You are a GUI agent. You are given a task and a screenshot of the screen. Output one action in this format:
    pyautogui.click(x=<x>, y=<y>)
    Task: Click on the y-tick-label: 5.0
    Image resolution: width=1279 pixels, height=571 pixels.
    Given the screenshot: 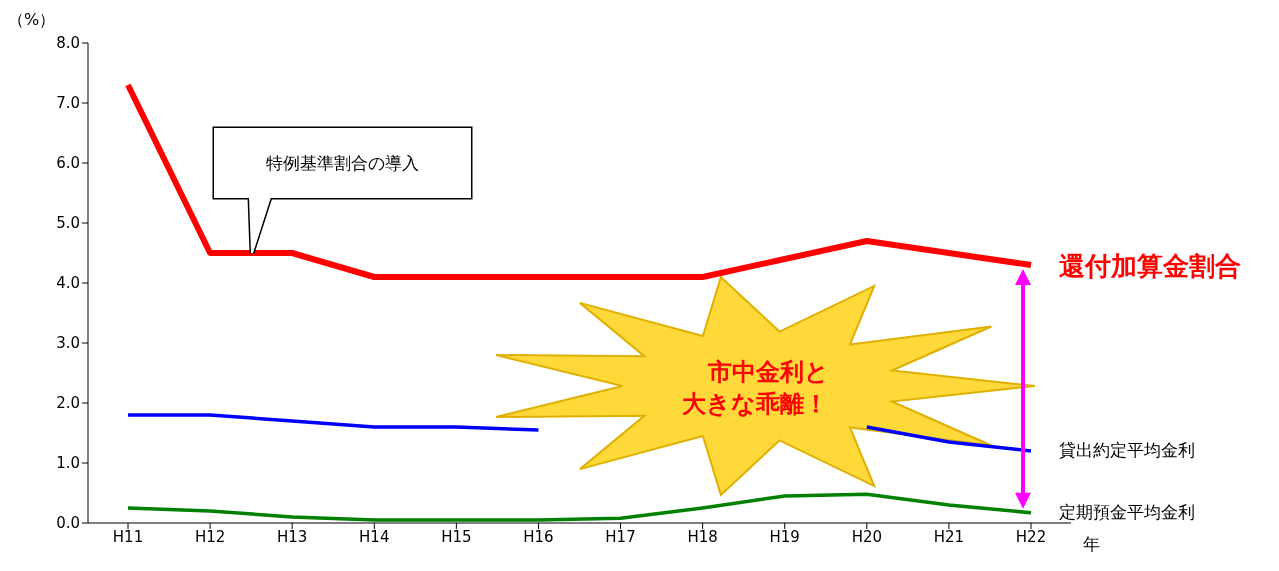 What is the action you would take?
    pyautogui.click(x=68, y=223)
    